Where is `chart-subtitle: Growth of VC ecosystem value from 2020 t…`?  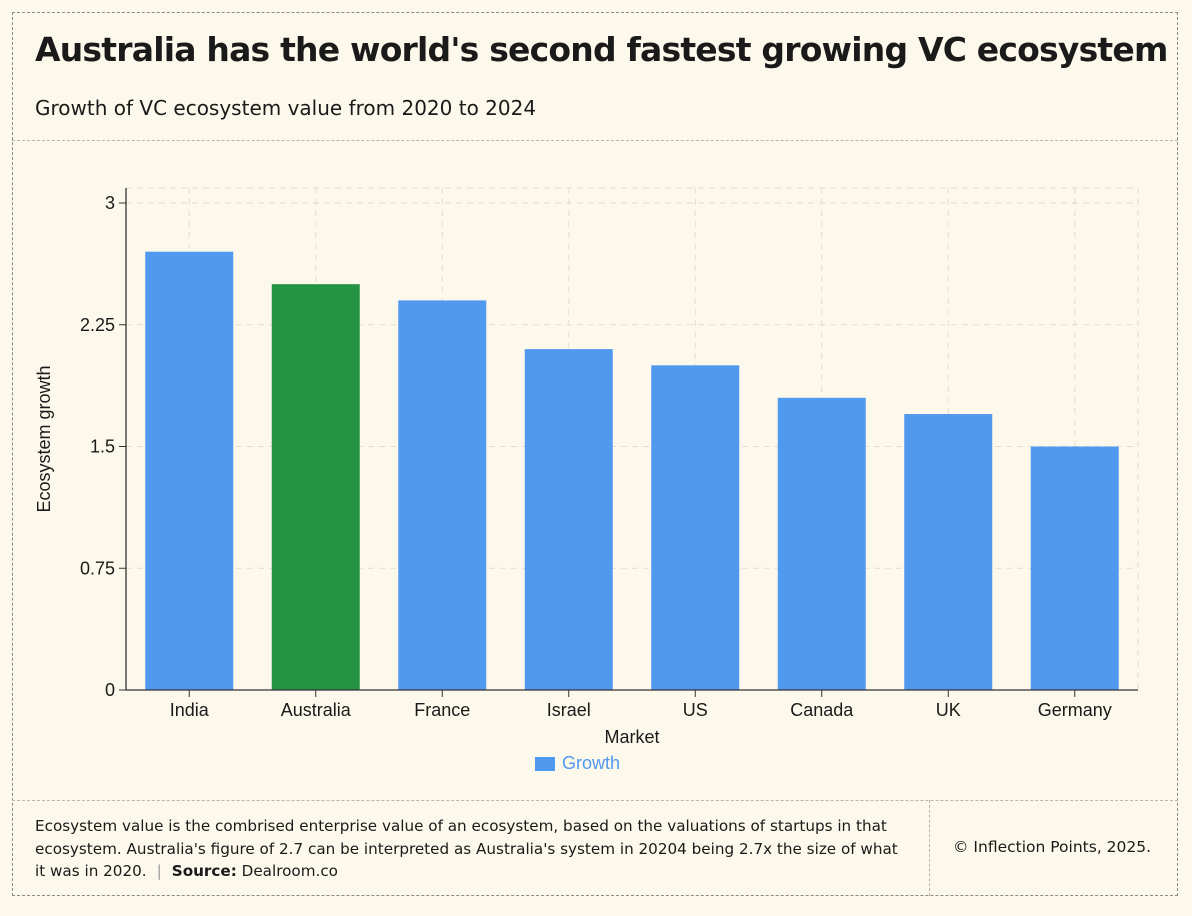 chart-subtitle: Growth of VC ecosystem value from 2020 t… is located at coordinates (286, 108).